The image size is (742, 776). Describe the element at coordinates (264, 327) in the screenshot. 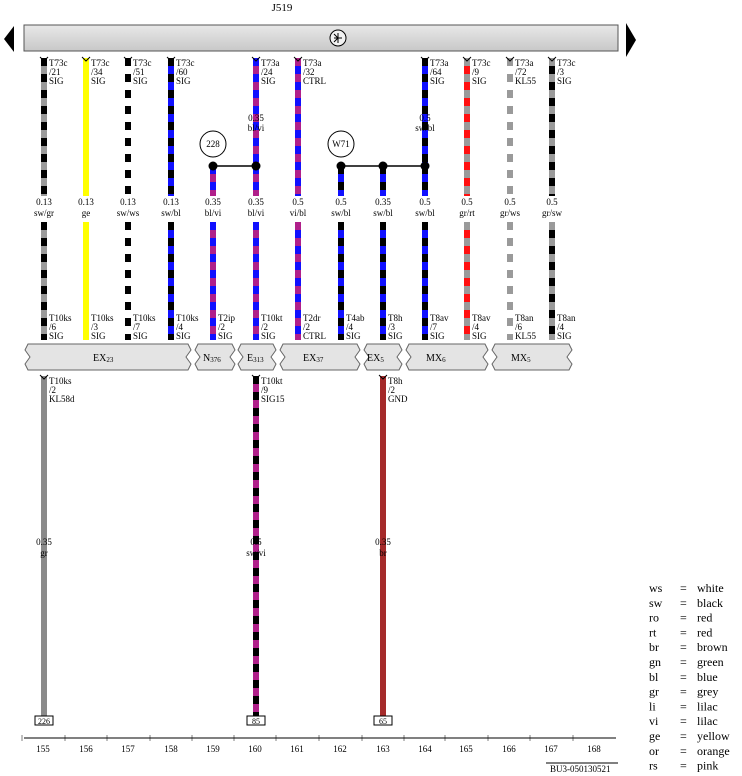

I see `lower-pin: /2` at that location.